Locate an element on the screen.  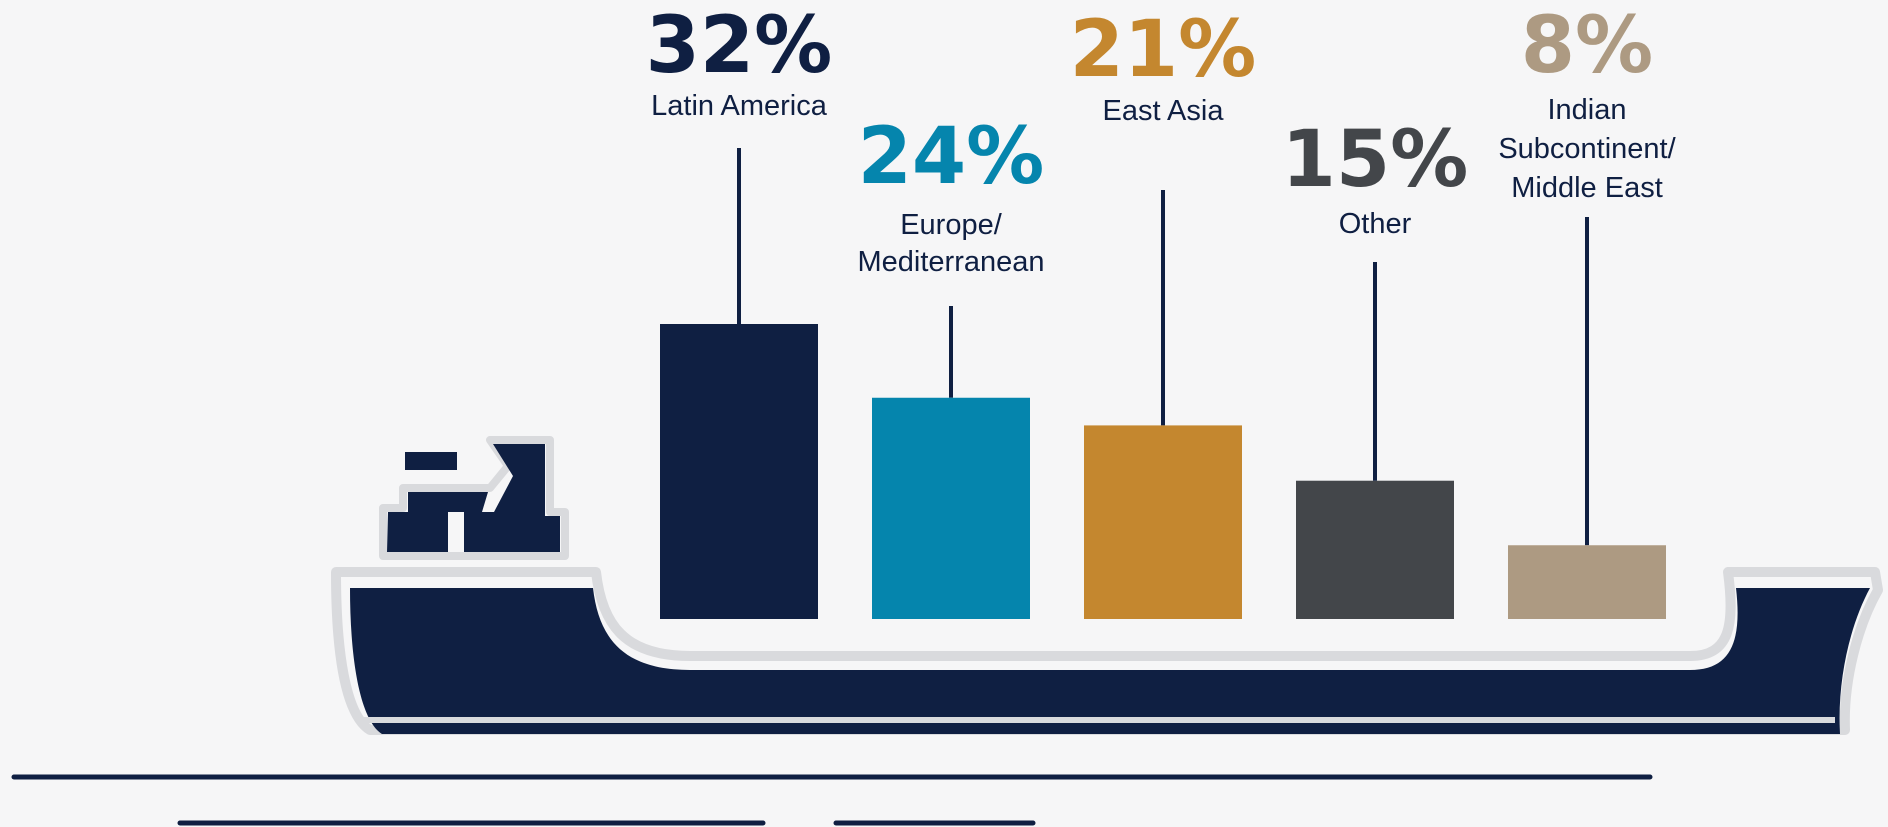
ship-cabin is located at coordinates (437, 522).